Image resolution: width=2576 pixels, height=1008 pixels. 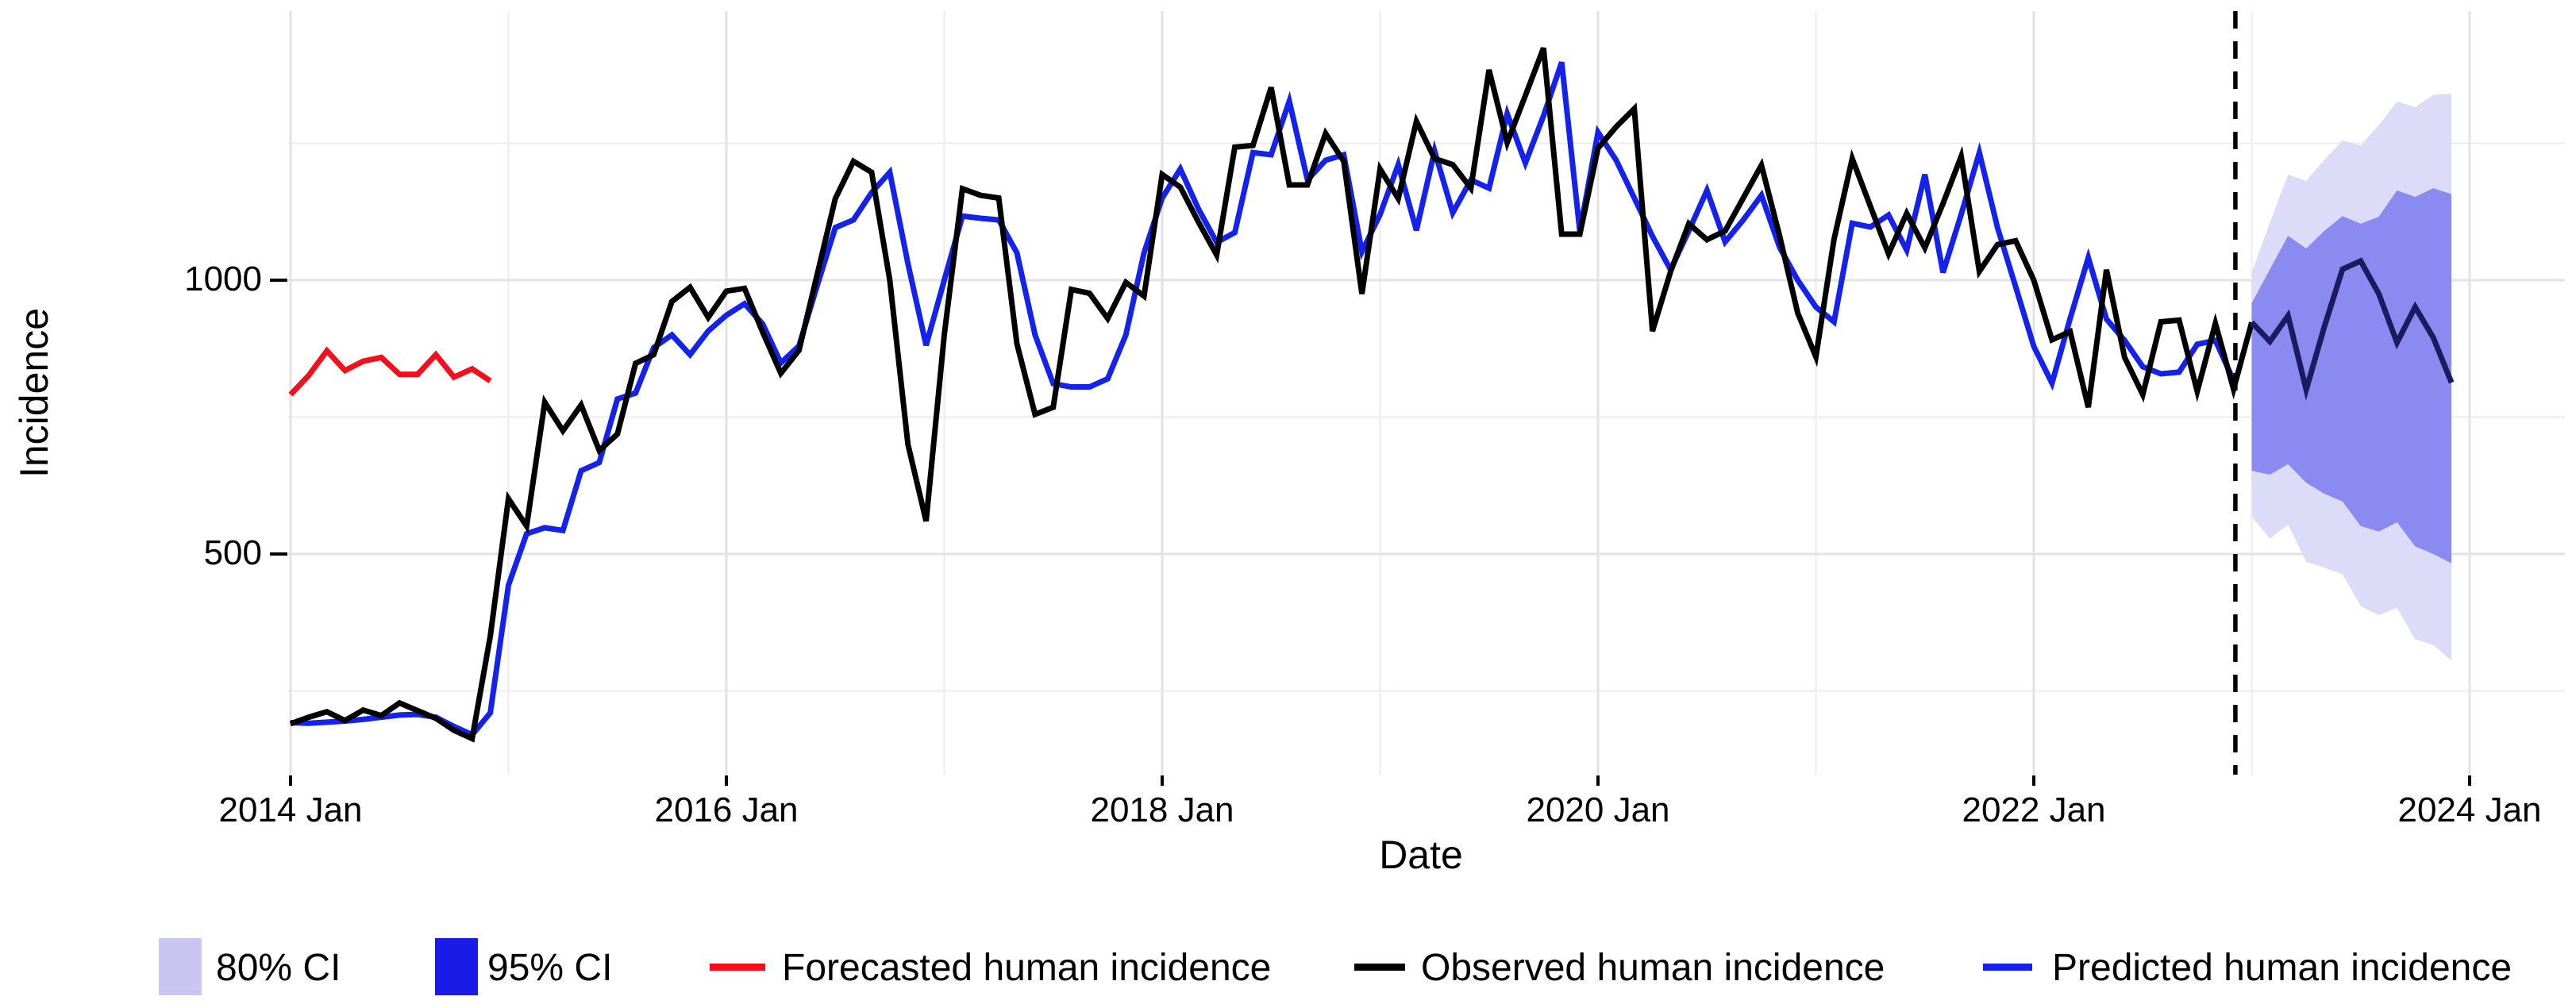 What do you see at coordinates (1421, 855) in the screenshot?
I see `x-axis-title: Date` at bounding box center [1421, 855].